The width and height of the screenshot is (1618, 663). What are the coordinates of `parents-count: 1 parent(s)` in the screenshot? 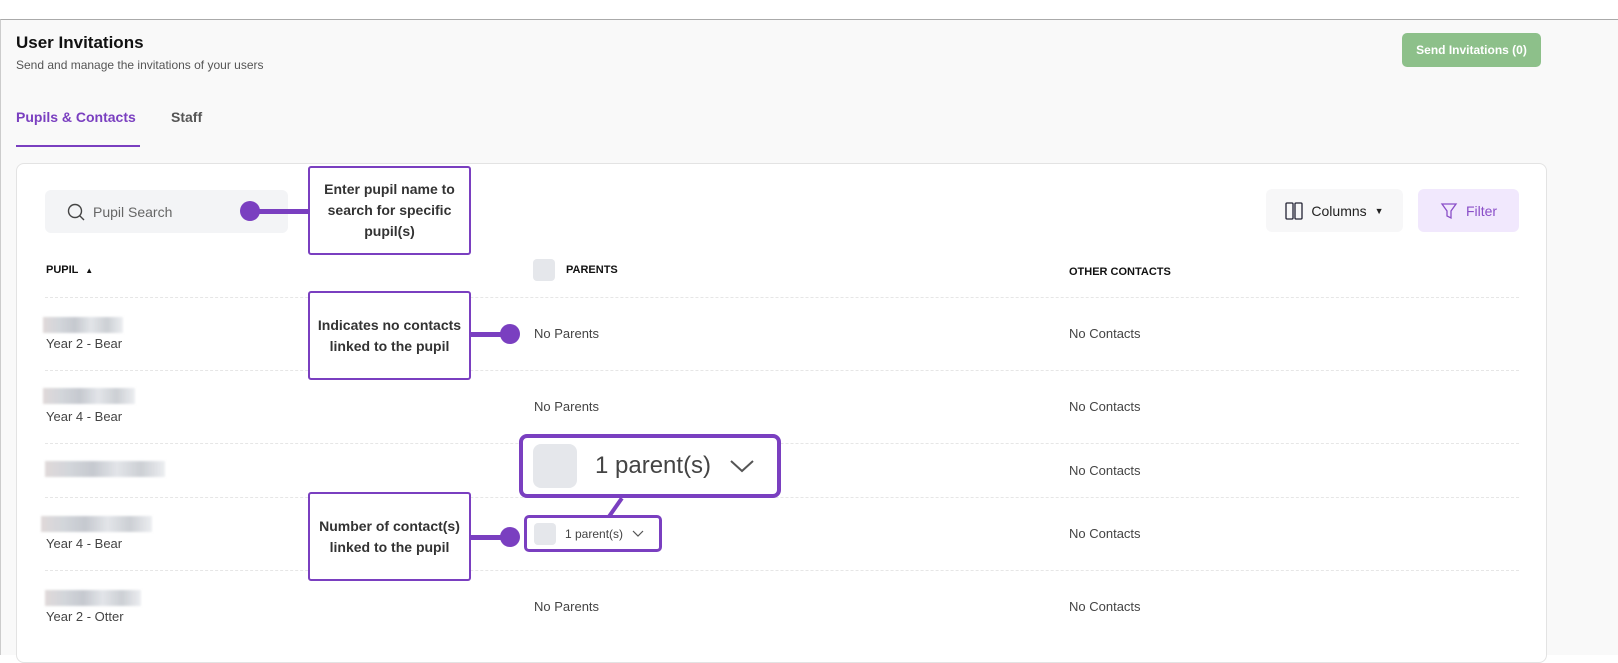 It's located at (594, 533).